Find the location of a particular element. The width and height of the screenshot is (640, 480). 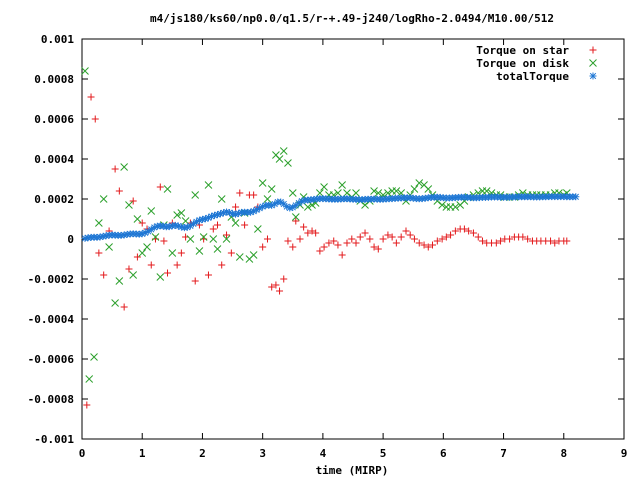

x-tick-label: 2 is located at coordinates (202, 453).